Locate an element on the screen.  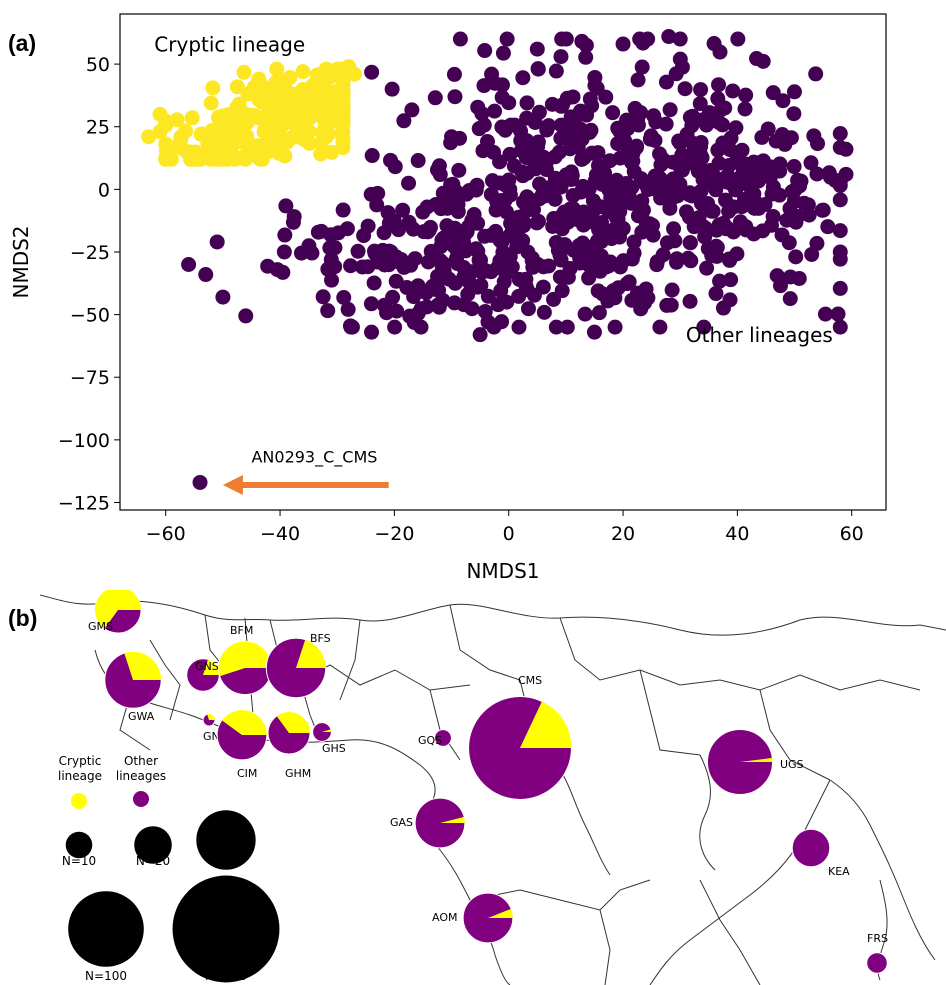
y-tick-label: 25 is located at coordinates (98, 128).